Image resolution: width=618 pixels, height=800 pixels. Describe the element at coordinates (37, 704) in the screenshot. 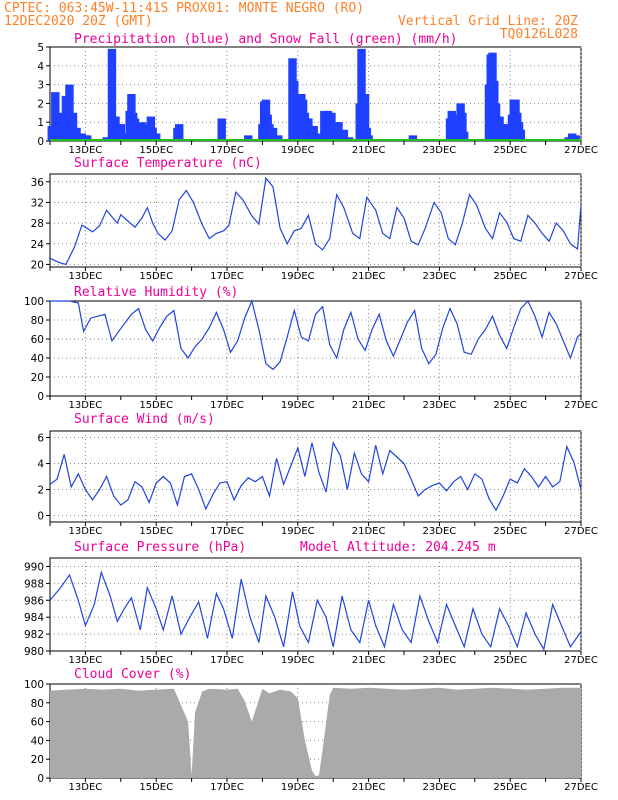

I see `y-tick-label: 80` at that location.